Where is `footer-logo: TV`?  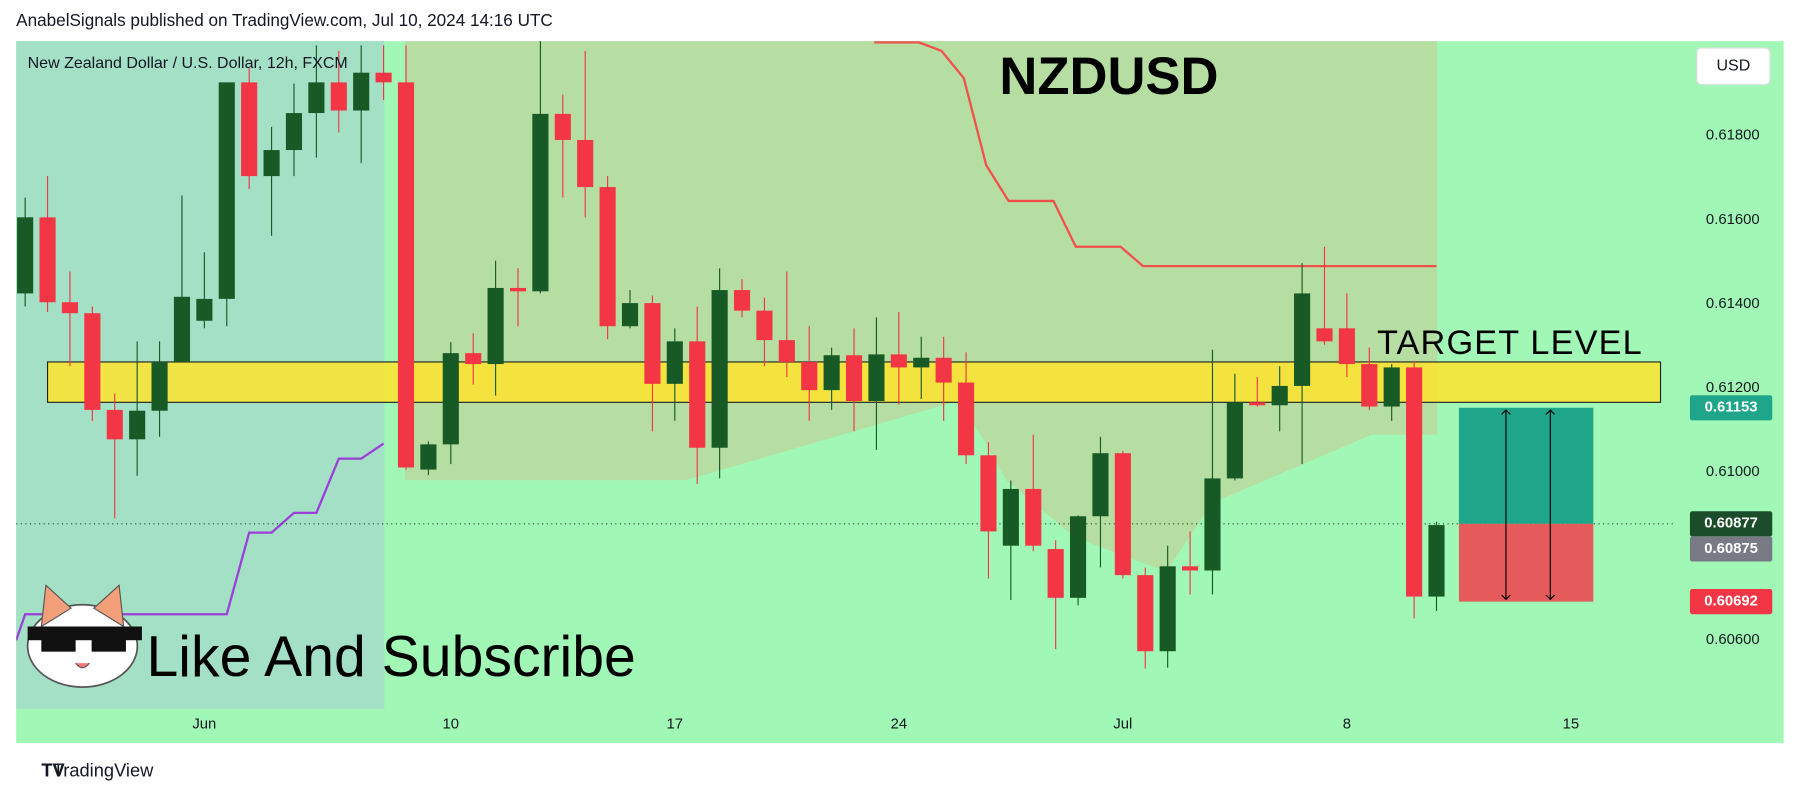 footer-logo: TV is located at coordinates (53, 770).